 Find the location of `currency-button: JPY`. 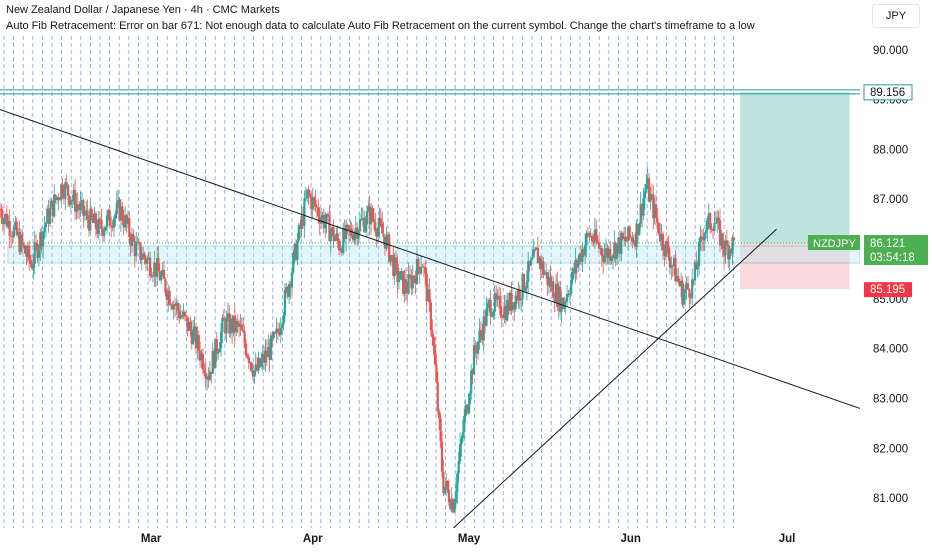

currency-button: JPY is located at coordinates (896, 16).